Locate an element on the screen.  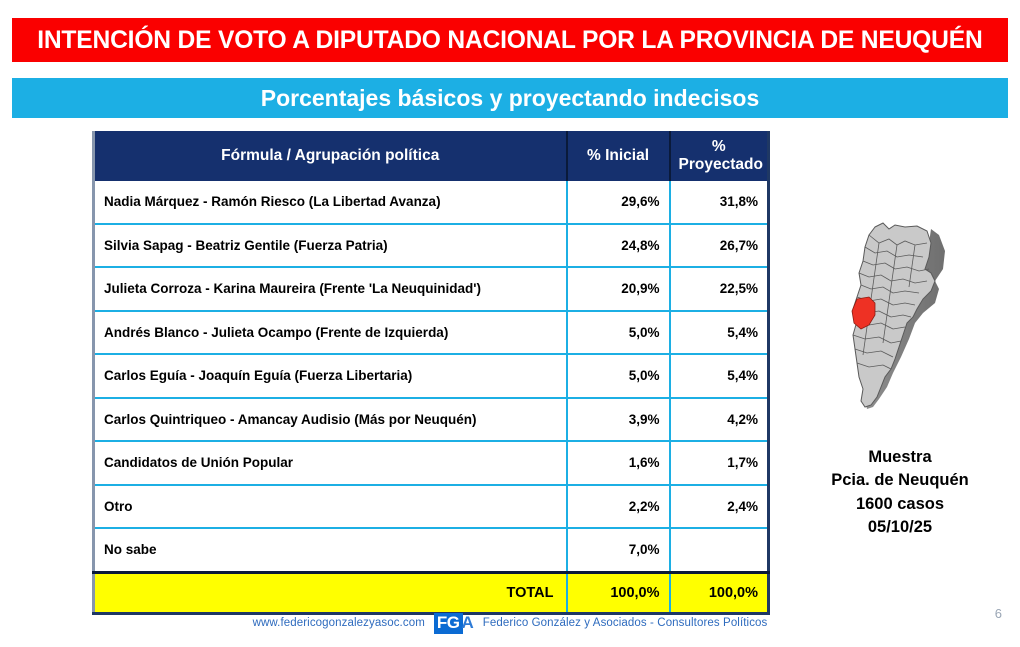
table-row: No sabe 7,0% is located at coordinates (431, 551).